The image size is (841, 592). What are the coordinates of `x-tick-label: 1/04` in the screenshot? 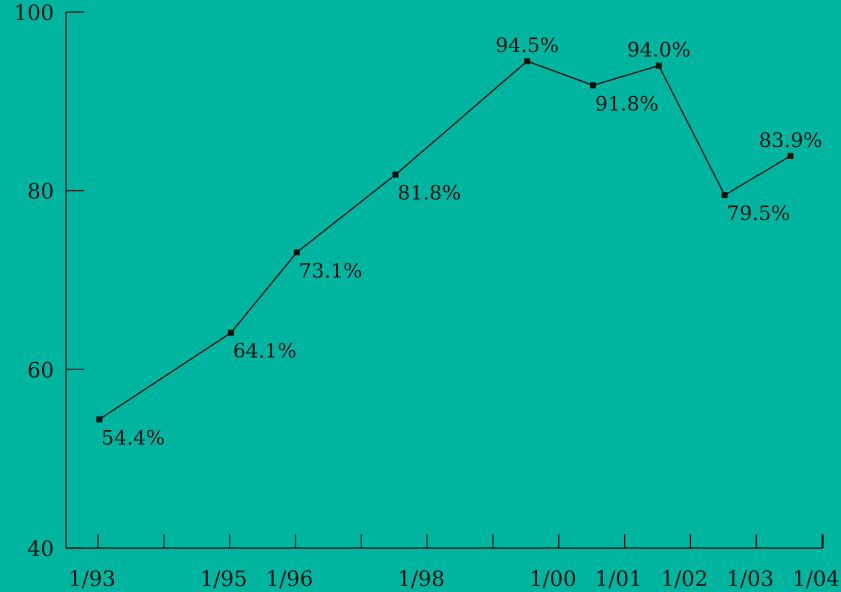 It's located at (816, 579).